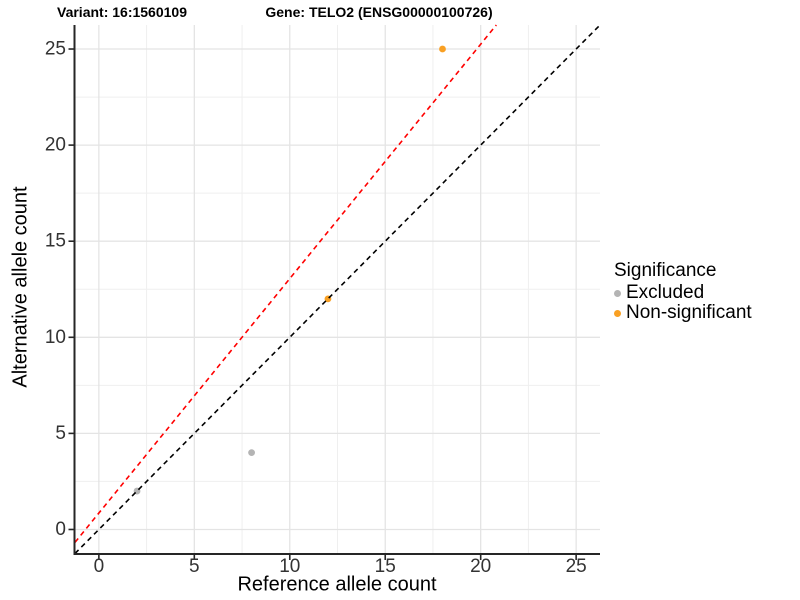 Image resolution: width=800 pixels, height=600 pixels. I want to click on legend-item-excluded: Excluded, so click(683, 293).